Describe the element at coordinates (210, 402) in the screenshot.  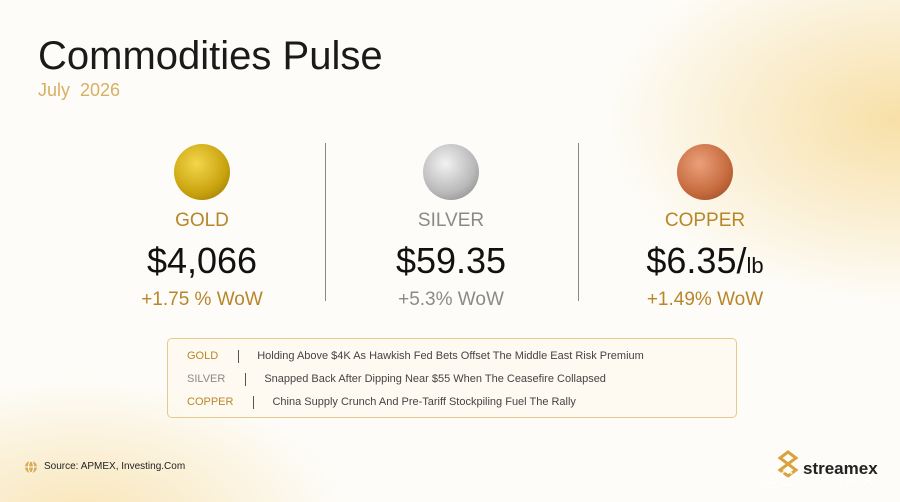
I see `note-label: COPPER` at that location.